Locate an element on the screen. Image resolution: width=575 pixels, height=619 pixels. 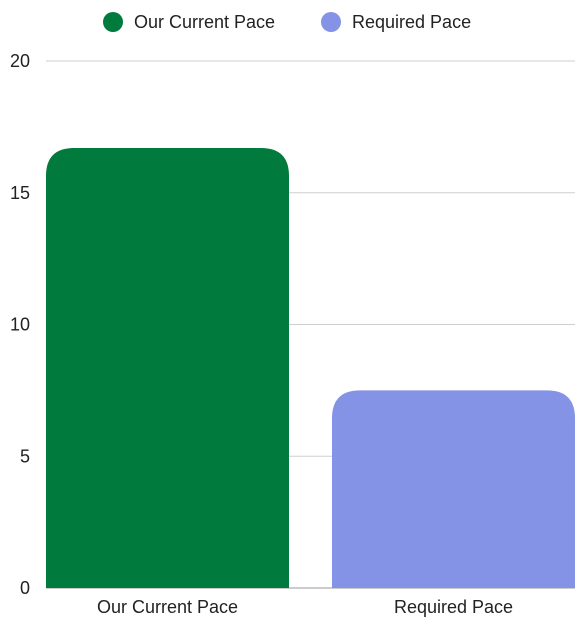
x-category-label: Our Current Pace is located at coordinates (167, 607).